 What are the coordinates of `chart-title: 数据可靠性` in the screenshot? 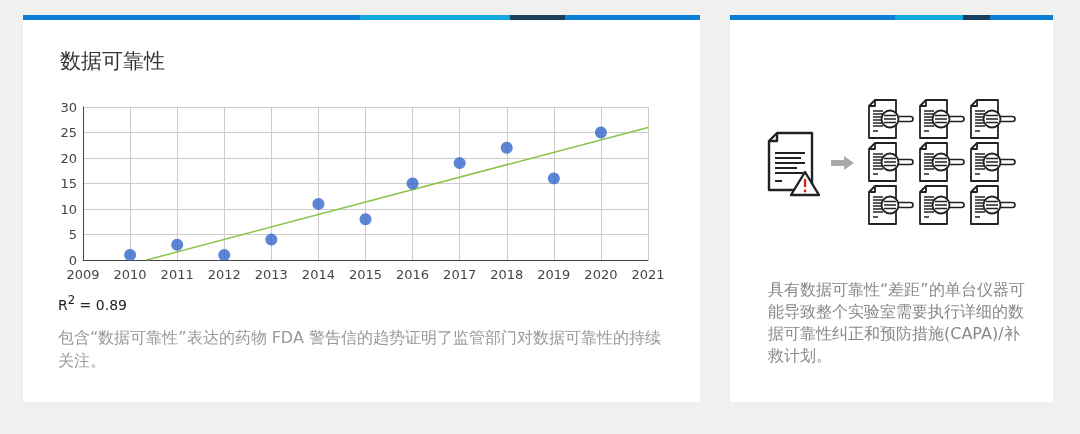 It's located at (112, 61).